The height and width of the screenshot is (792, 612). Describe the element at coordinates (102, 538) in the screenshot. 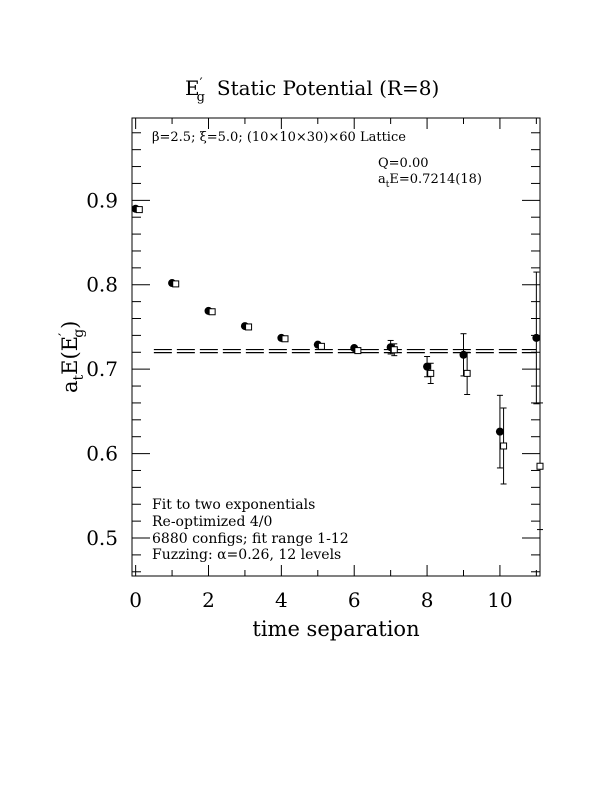

I see `y-tick-label: 0.5` at that location.